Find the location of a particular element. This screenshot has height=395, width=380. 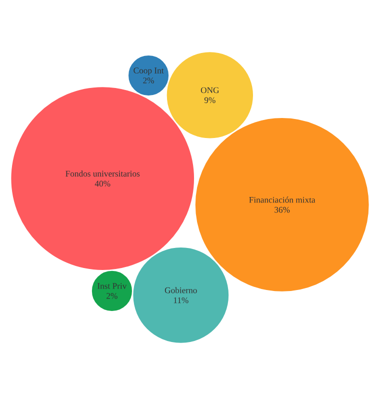

category-label: ONG is located at coordinates (209, 90).